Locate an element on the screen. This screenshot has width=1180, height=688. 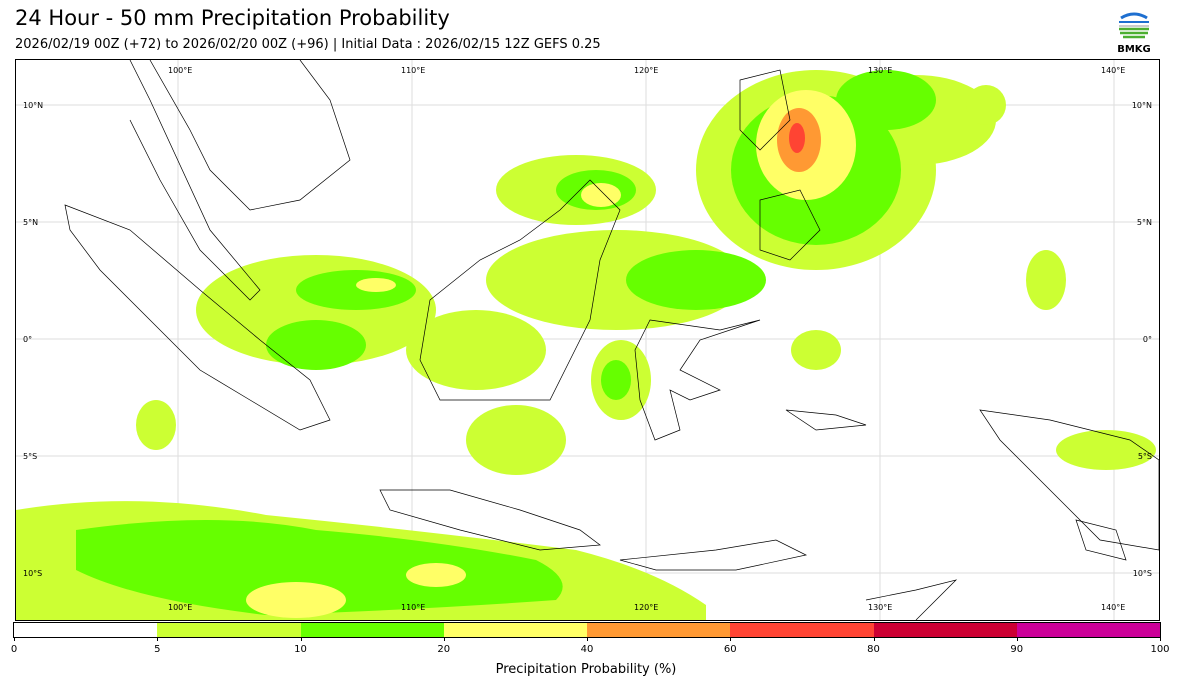
lon-label-140e-top: 140°E is located at coordinates (1113, 70).